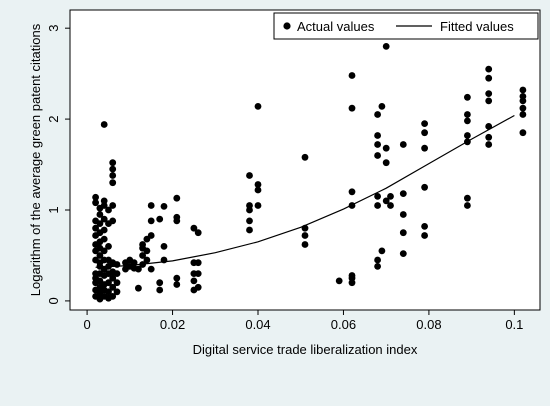 This screenshot has width=550, height=406. I want to click on y-tick-label: 3, so click(53, 28).